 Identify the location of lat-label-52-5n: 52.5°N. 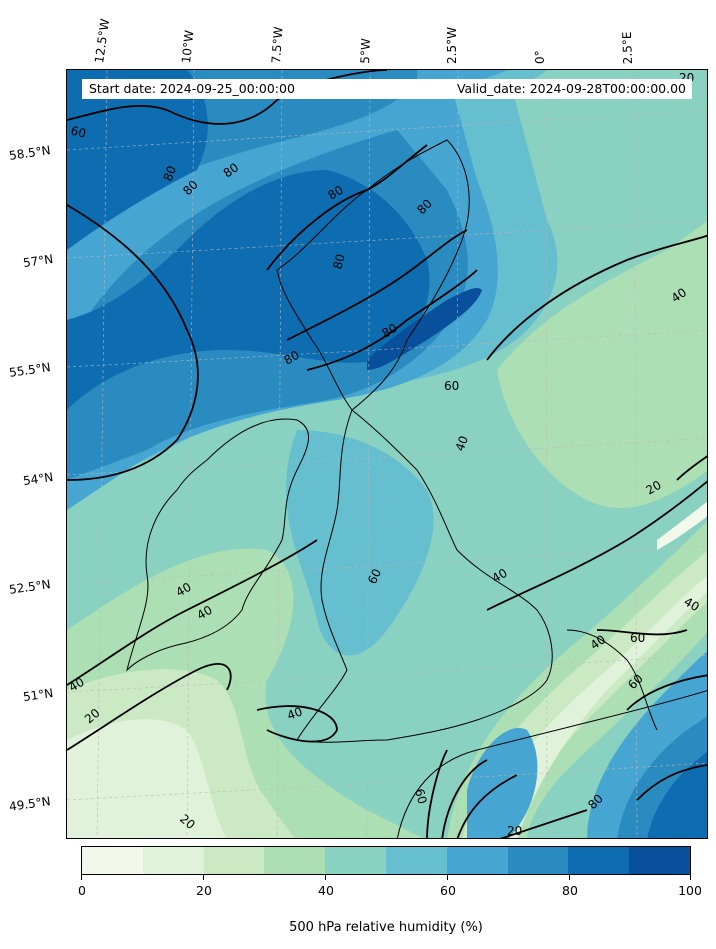
(30, 587).